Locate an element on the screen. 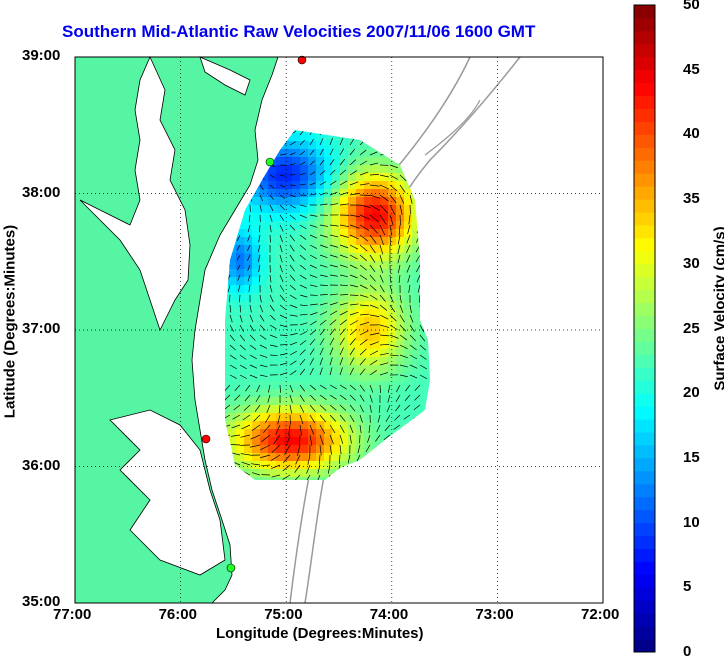 The width and height of the screenshot is (724, 660). y-tick-label: 36:00 is located at coordinates (41, 465).